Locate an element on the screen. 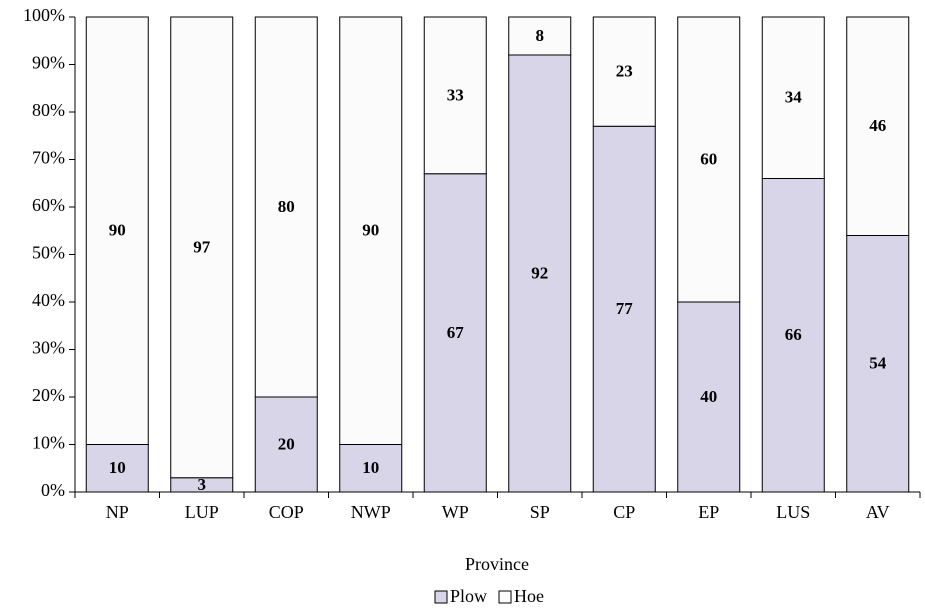 The width and height of the screenshot is (925, 613). data-label: 60 is located at coordinates (708, 158).